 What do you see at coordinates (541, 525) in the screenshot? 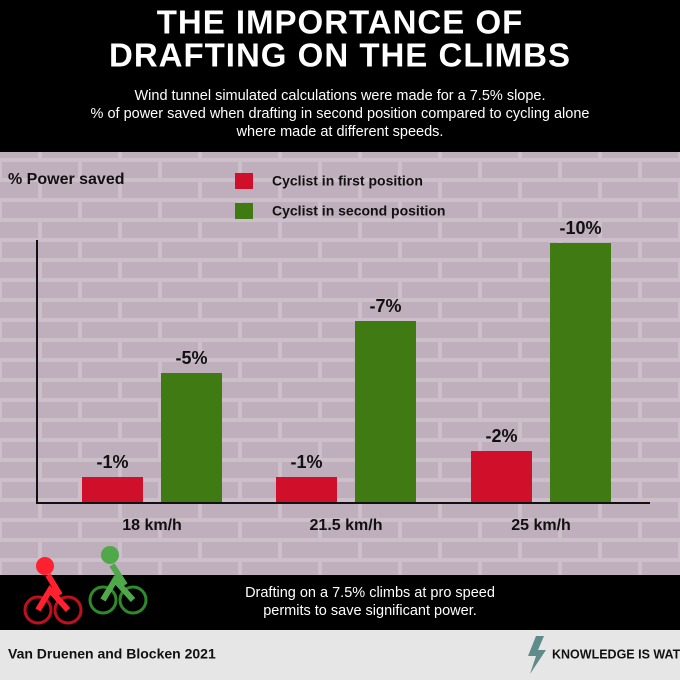
I see `x-tick-label: 25 km/h` at bounding box center [541, 525].